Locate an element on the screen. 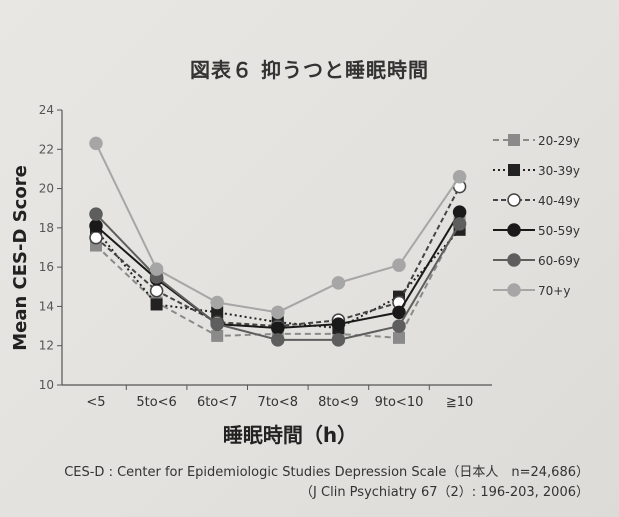 This screenshot has height=517, width=619. x-tick-label: <5 is located at coordinates (95, 402).